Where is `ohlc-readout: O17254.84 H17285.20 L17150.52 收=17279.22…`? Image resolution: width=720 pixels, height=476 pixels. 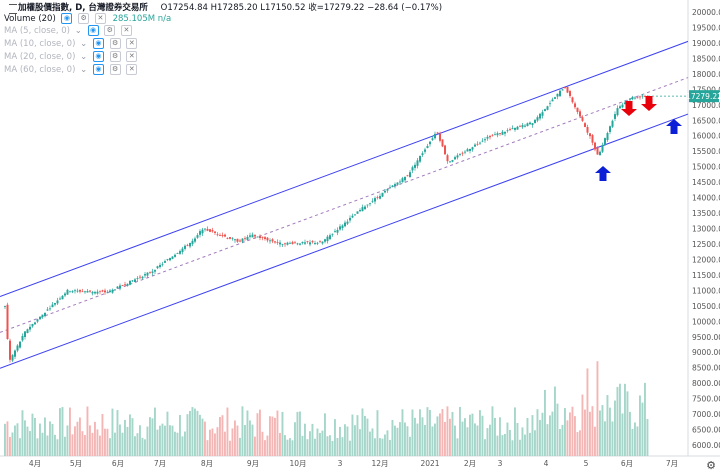
ohlc-readout: O17254.84 H17285.20 L17150.52 收=17279.22… is located at coordinates (301, 8).